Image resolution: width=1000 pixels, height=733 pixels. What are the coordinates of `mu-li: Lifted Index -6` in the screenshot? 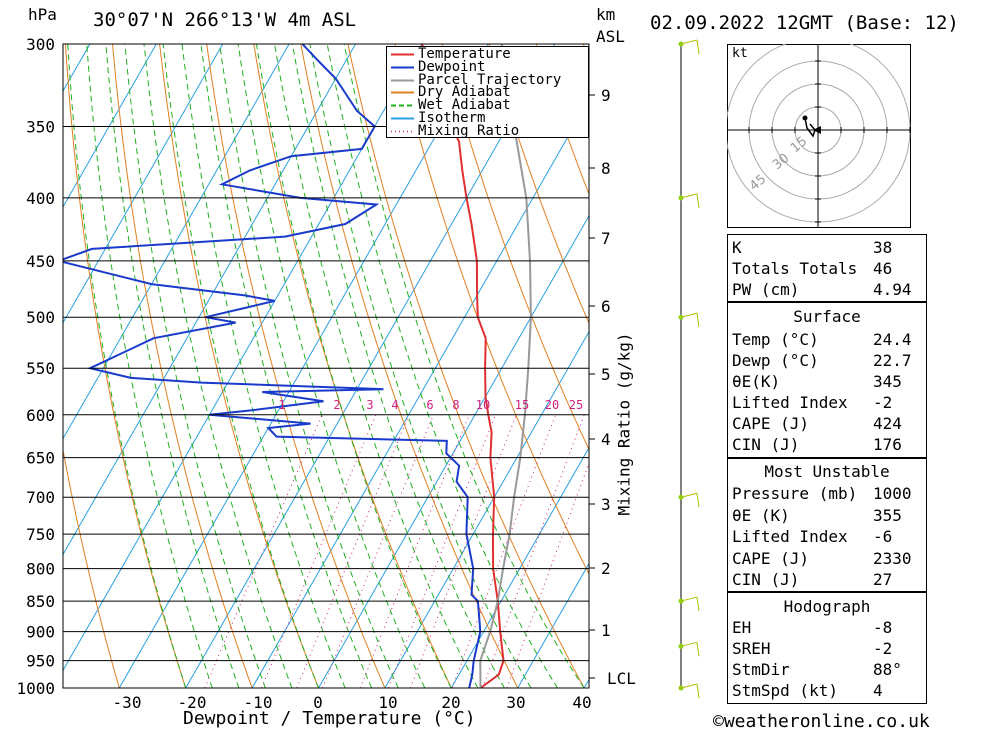 It's located at (812, 536).